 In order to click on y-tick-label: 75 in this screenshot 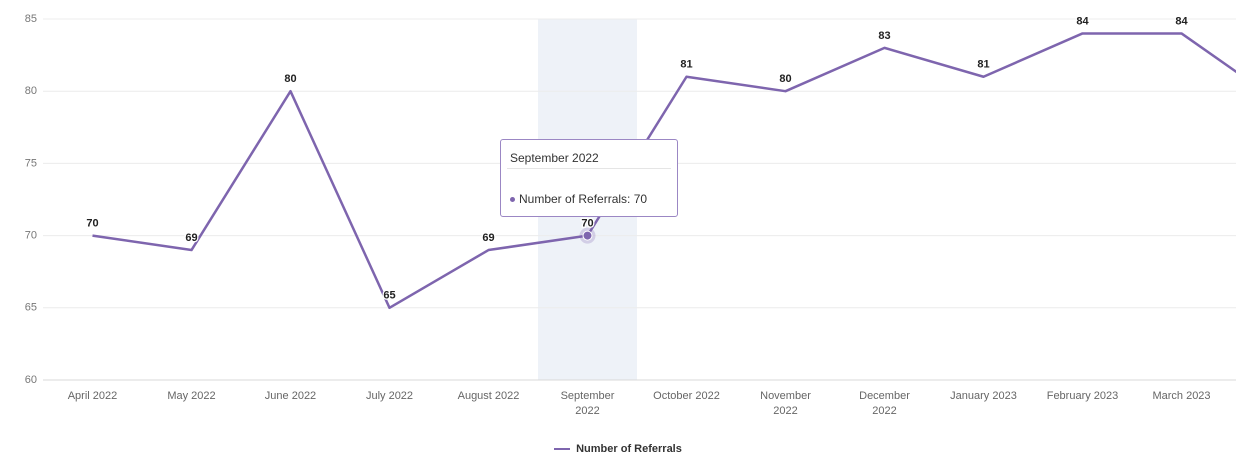, I will do `click(31, 163)`.